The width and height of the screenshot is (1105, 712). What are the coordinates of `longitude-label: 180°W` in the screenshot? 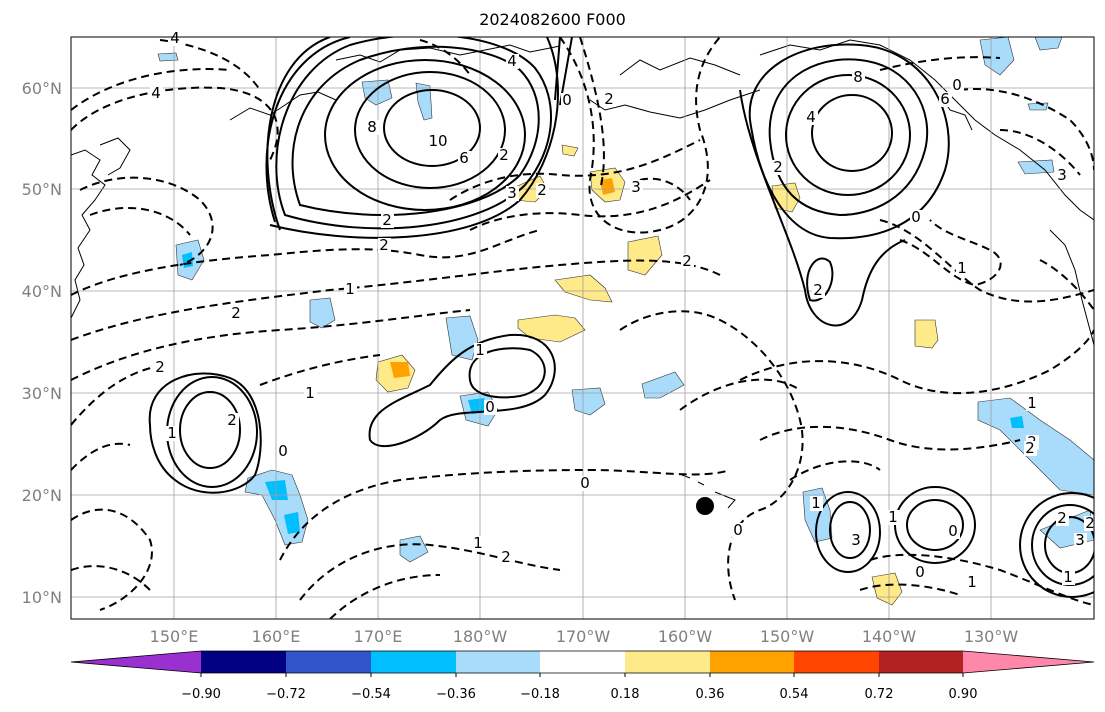 It's located at (480, 636).